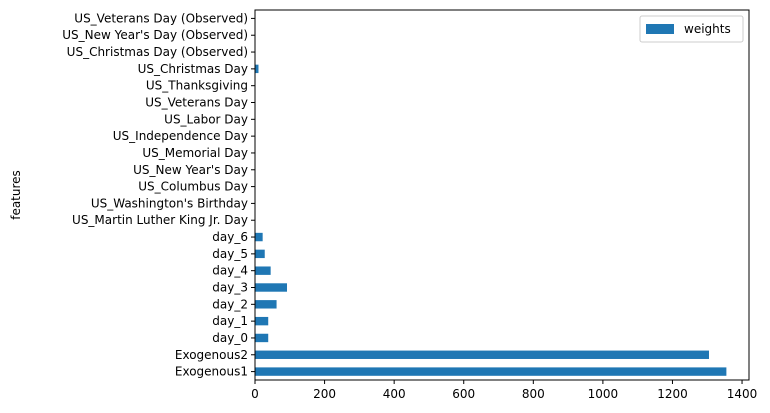 The image size is (770, 413). I want to click on legend: weights, so click(691, 29).